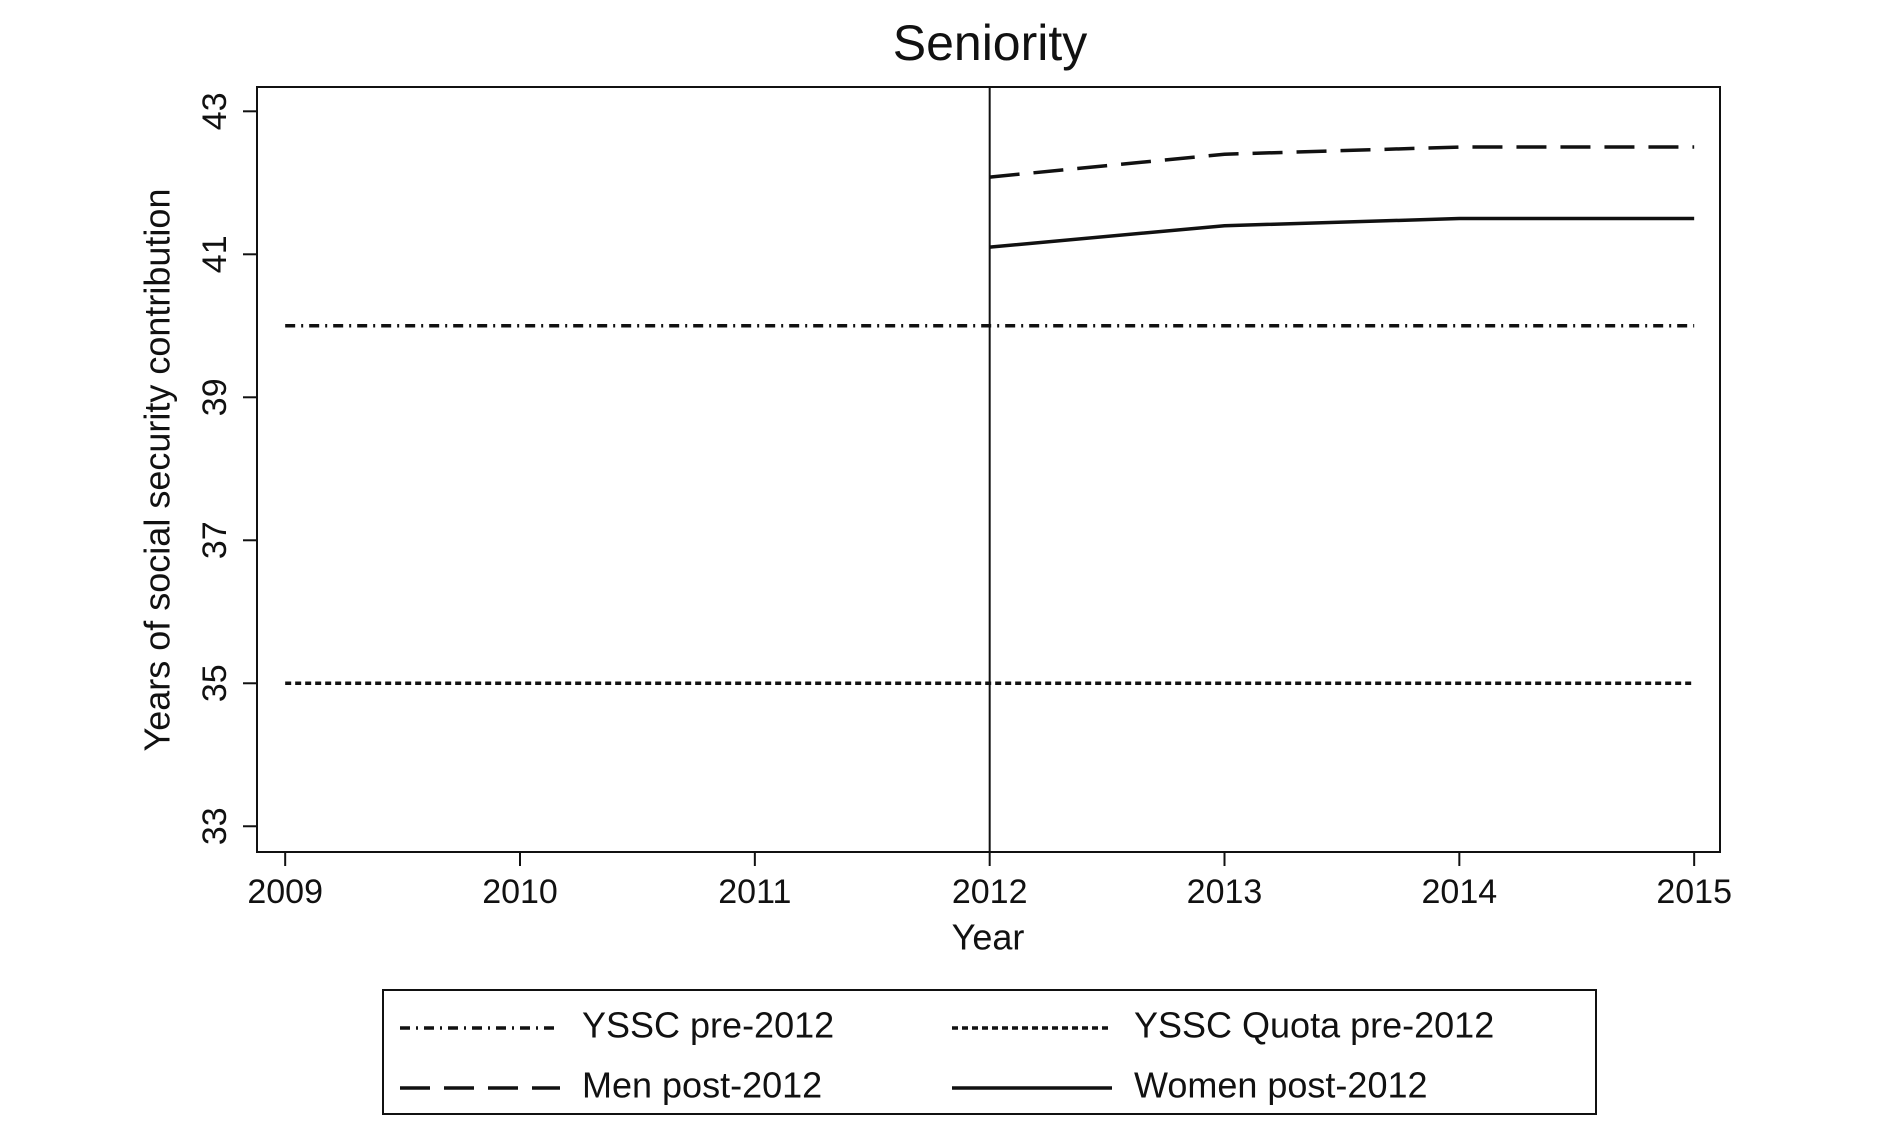 This screenshot has width=1880, height=1124. I want to click on legend-label: YSSC Quota pre-2012, so click(1314, 1025).